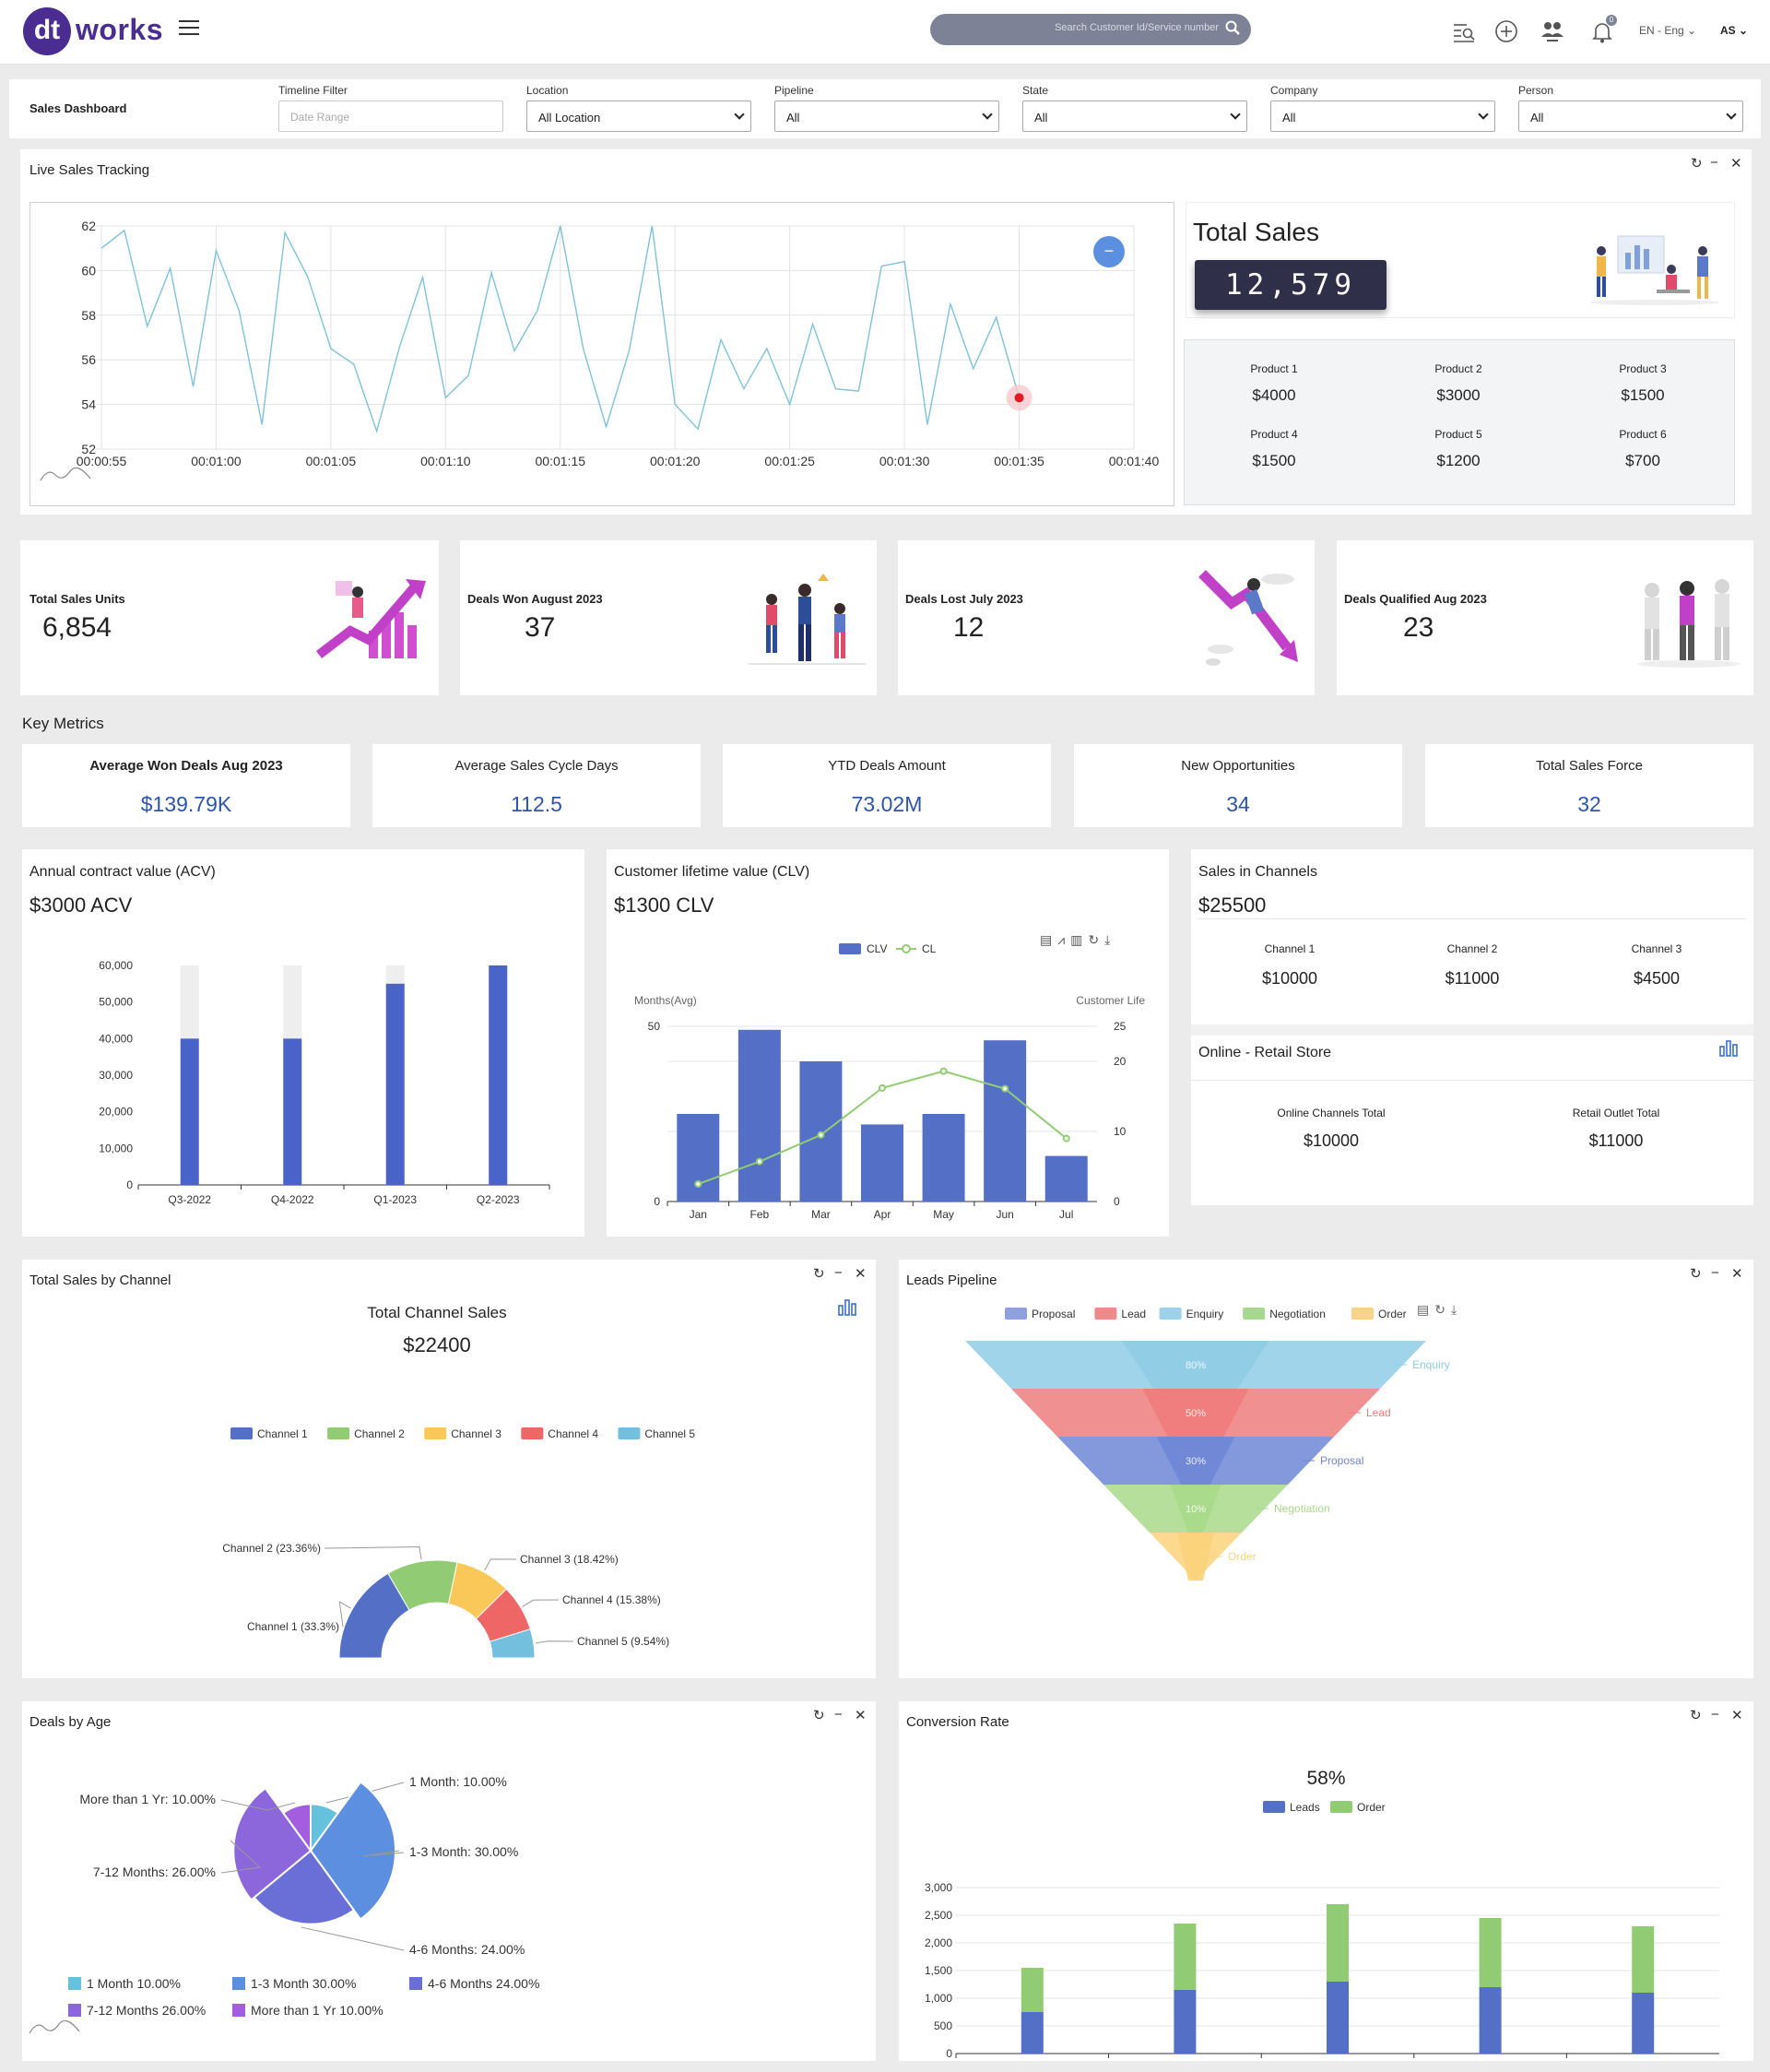 The width and height of the screenshot is (1770, 2072). What do you see at coordinates (1616, 1140) in the screenshot?
I see `retail-value: $11000` at bounding box center [1616, 1140].